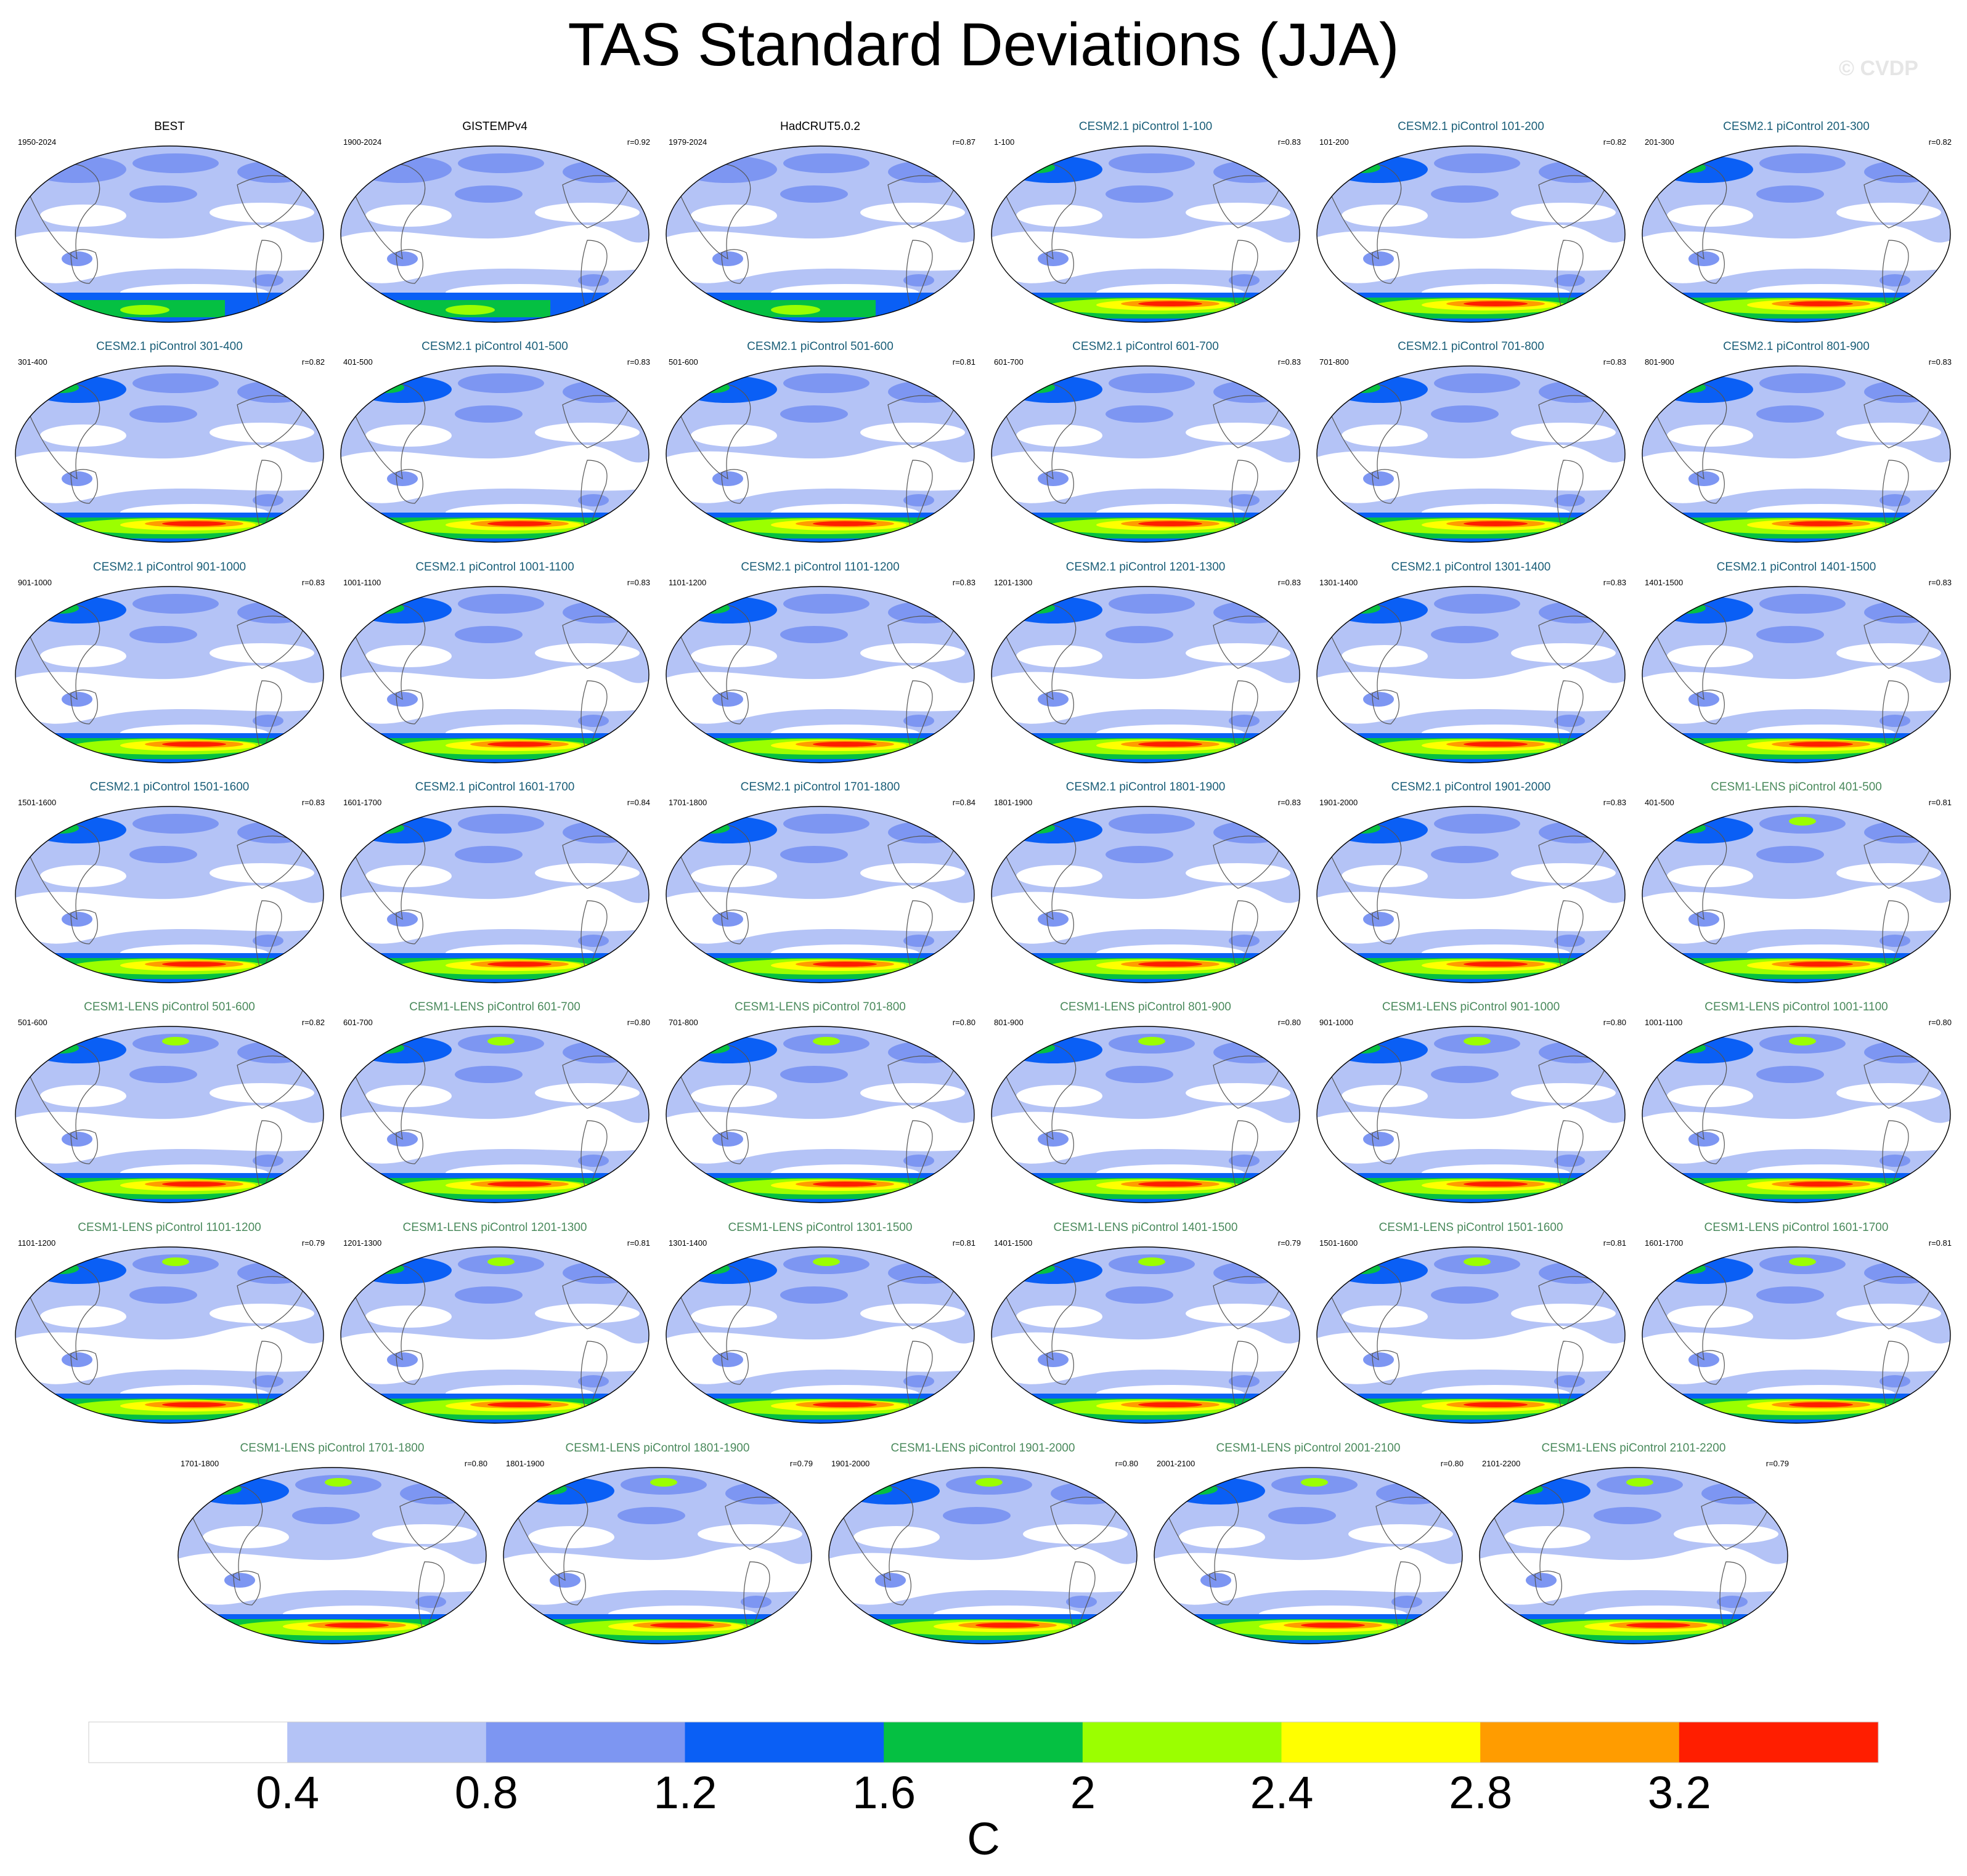 Image resolution: width=1967 pixels, height=1876 pixels. What do you see at coordinates (1013, 802) in the screenshot?
I see `panel-period: 1801-1900` at bounding box center [1013, 802].